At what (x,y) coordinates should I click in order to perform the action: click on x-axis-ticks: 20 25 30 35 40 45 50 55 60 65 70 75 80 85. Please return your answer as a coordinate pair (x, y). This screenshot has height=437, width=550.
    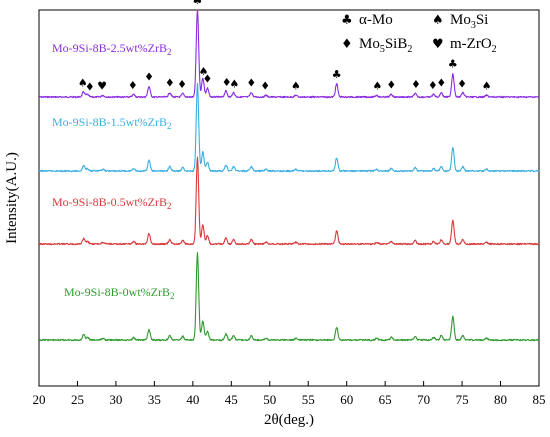
    Looking at the image, I should click on (289, 394).